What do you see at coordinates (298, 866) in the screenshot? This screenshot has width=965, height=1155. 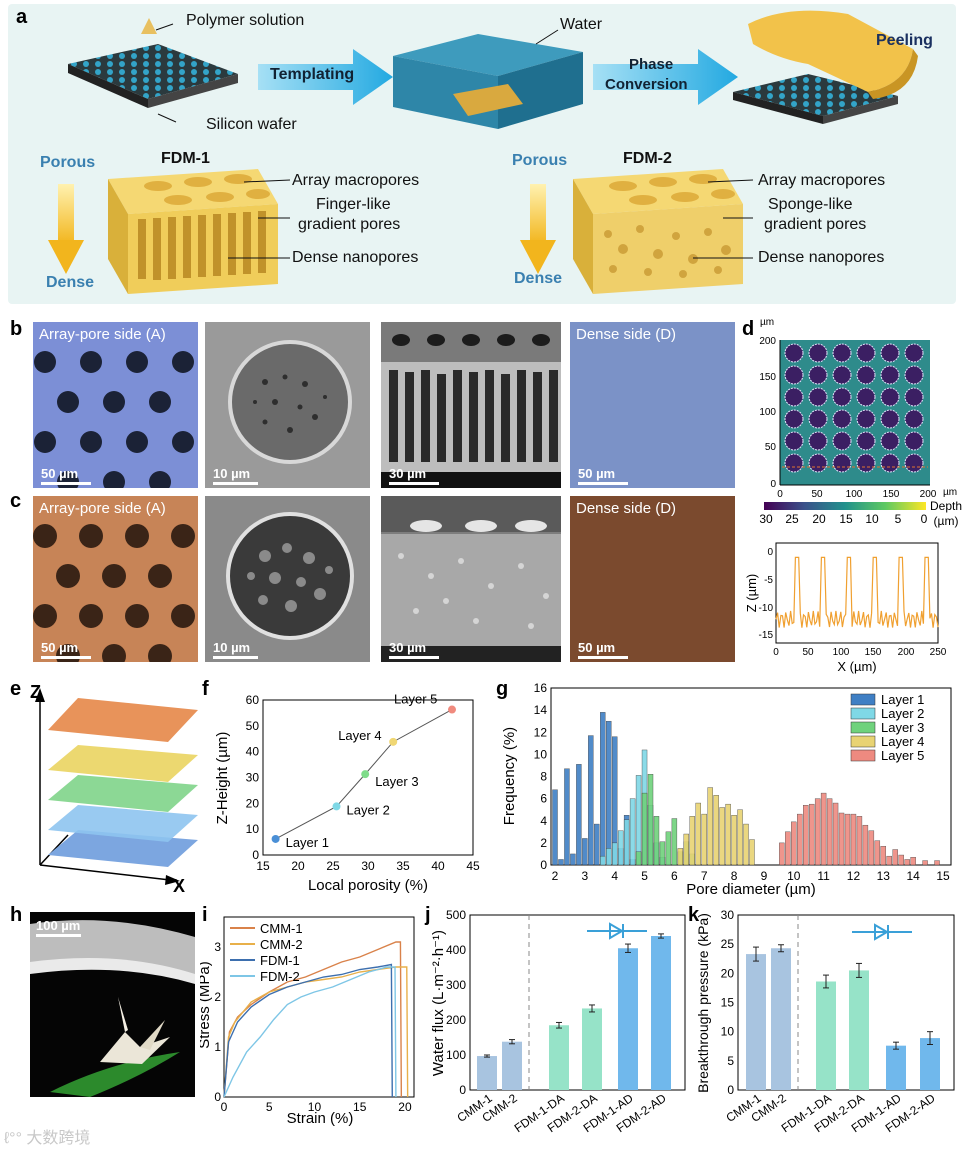 I see `f-xtick: 20` at bounding box center [298, 866].